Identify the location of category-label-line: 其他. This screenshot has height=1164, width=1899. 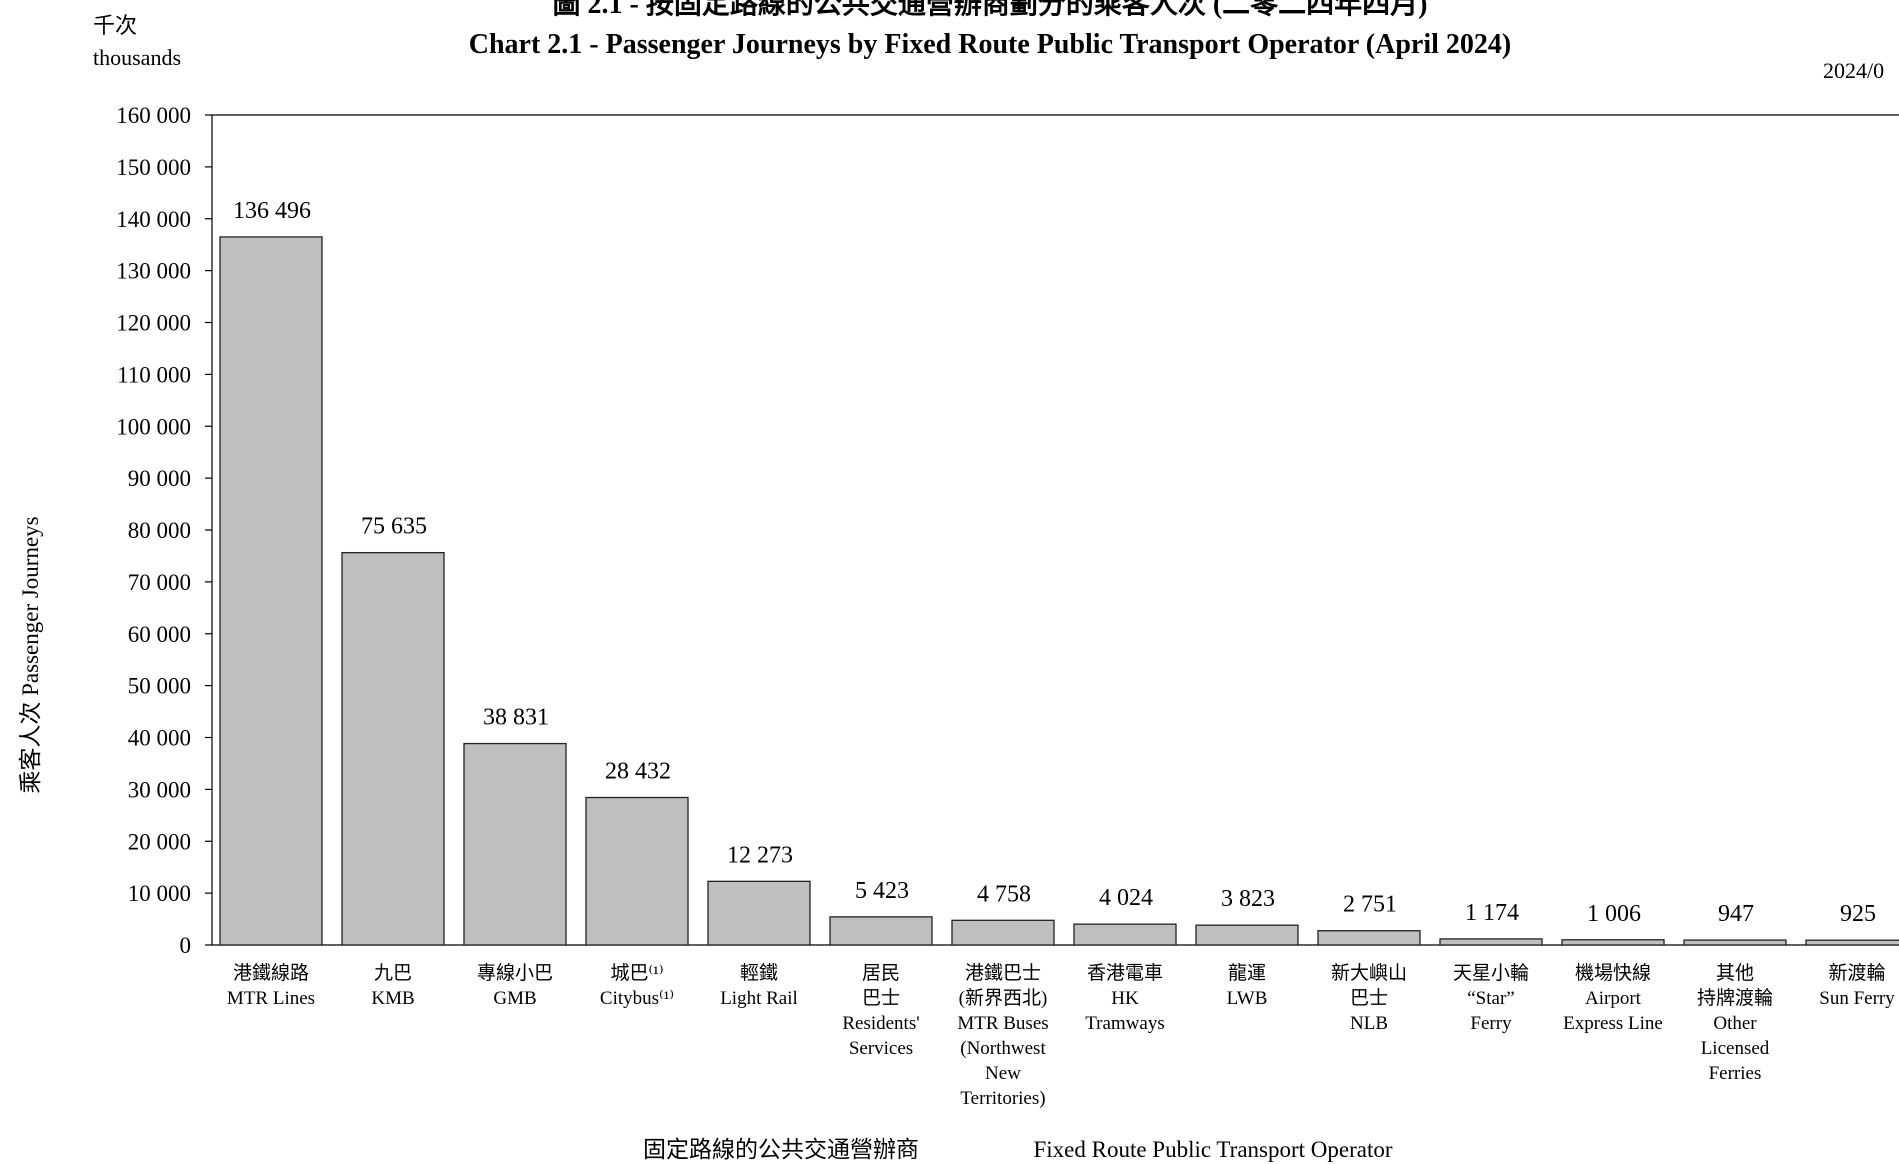
(1735, 973).